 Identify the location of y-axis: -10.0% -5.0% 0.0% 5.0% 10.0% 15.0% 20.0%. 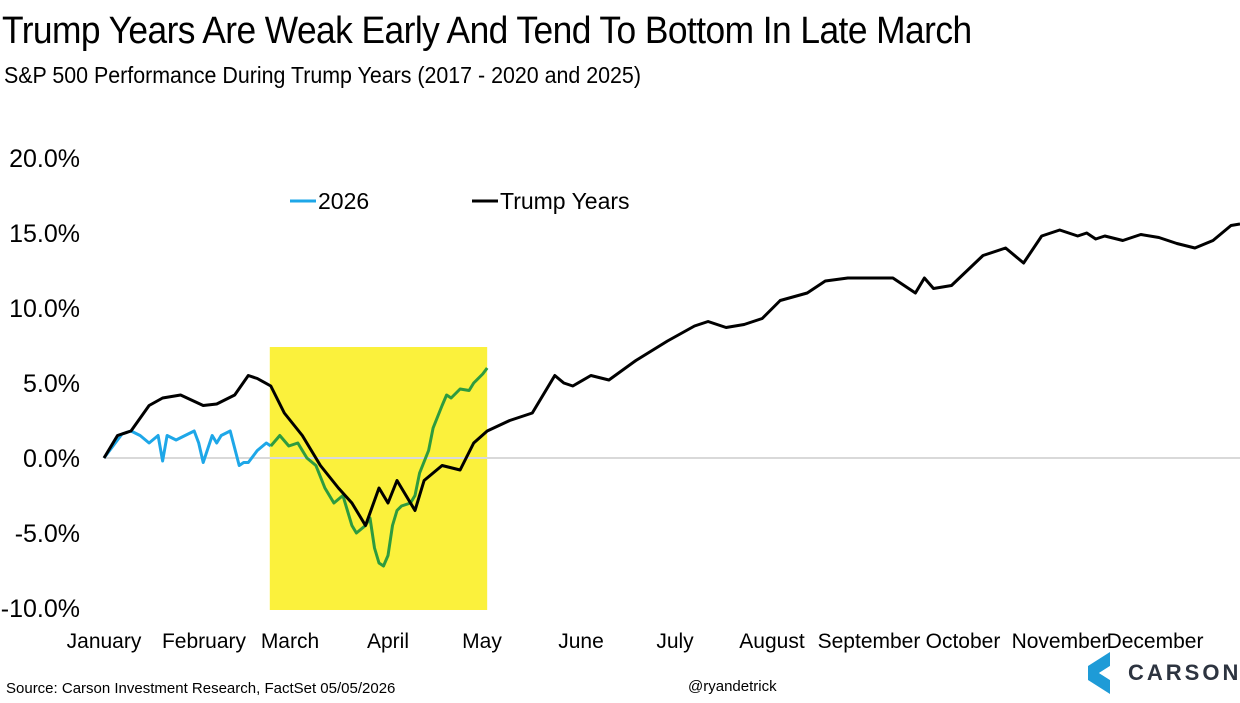
(40, 384).